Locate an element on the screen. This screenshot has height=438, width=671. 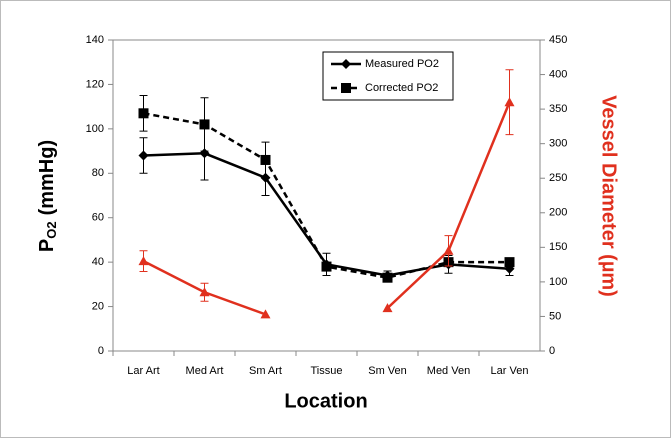
y2-tick-label: 50 is located at coordinates (555, 316).